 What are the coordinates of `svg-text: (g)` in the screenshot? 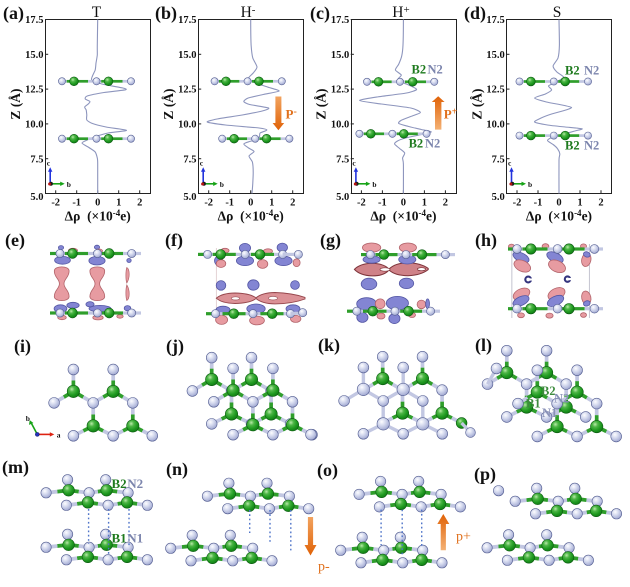 It's located at (330, 240).